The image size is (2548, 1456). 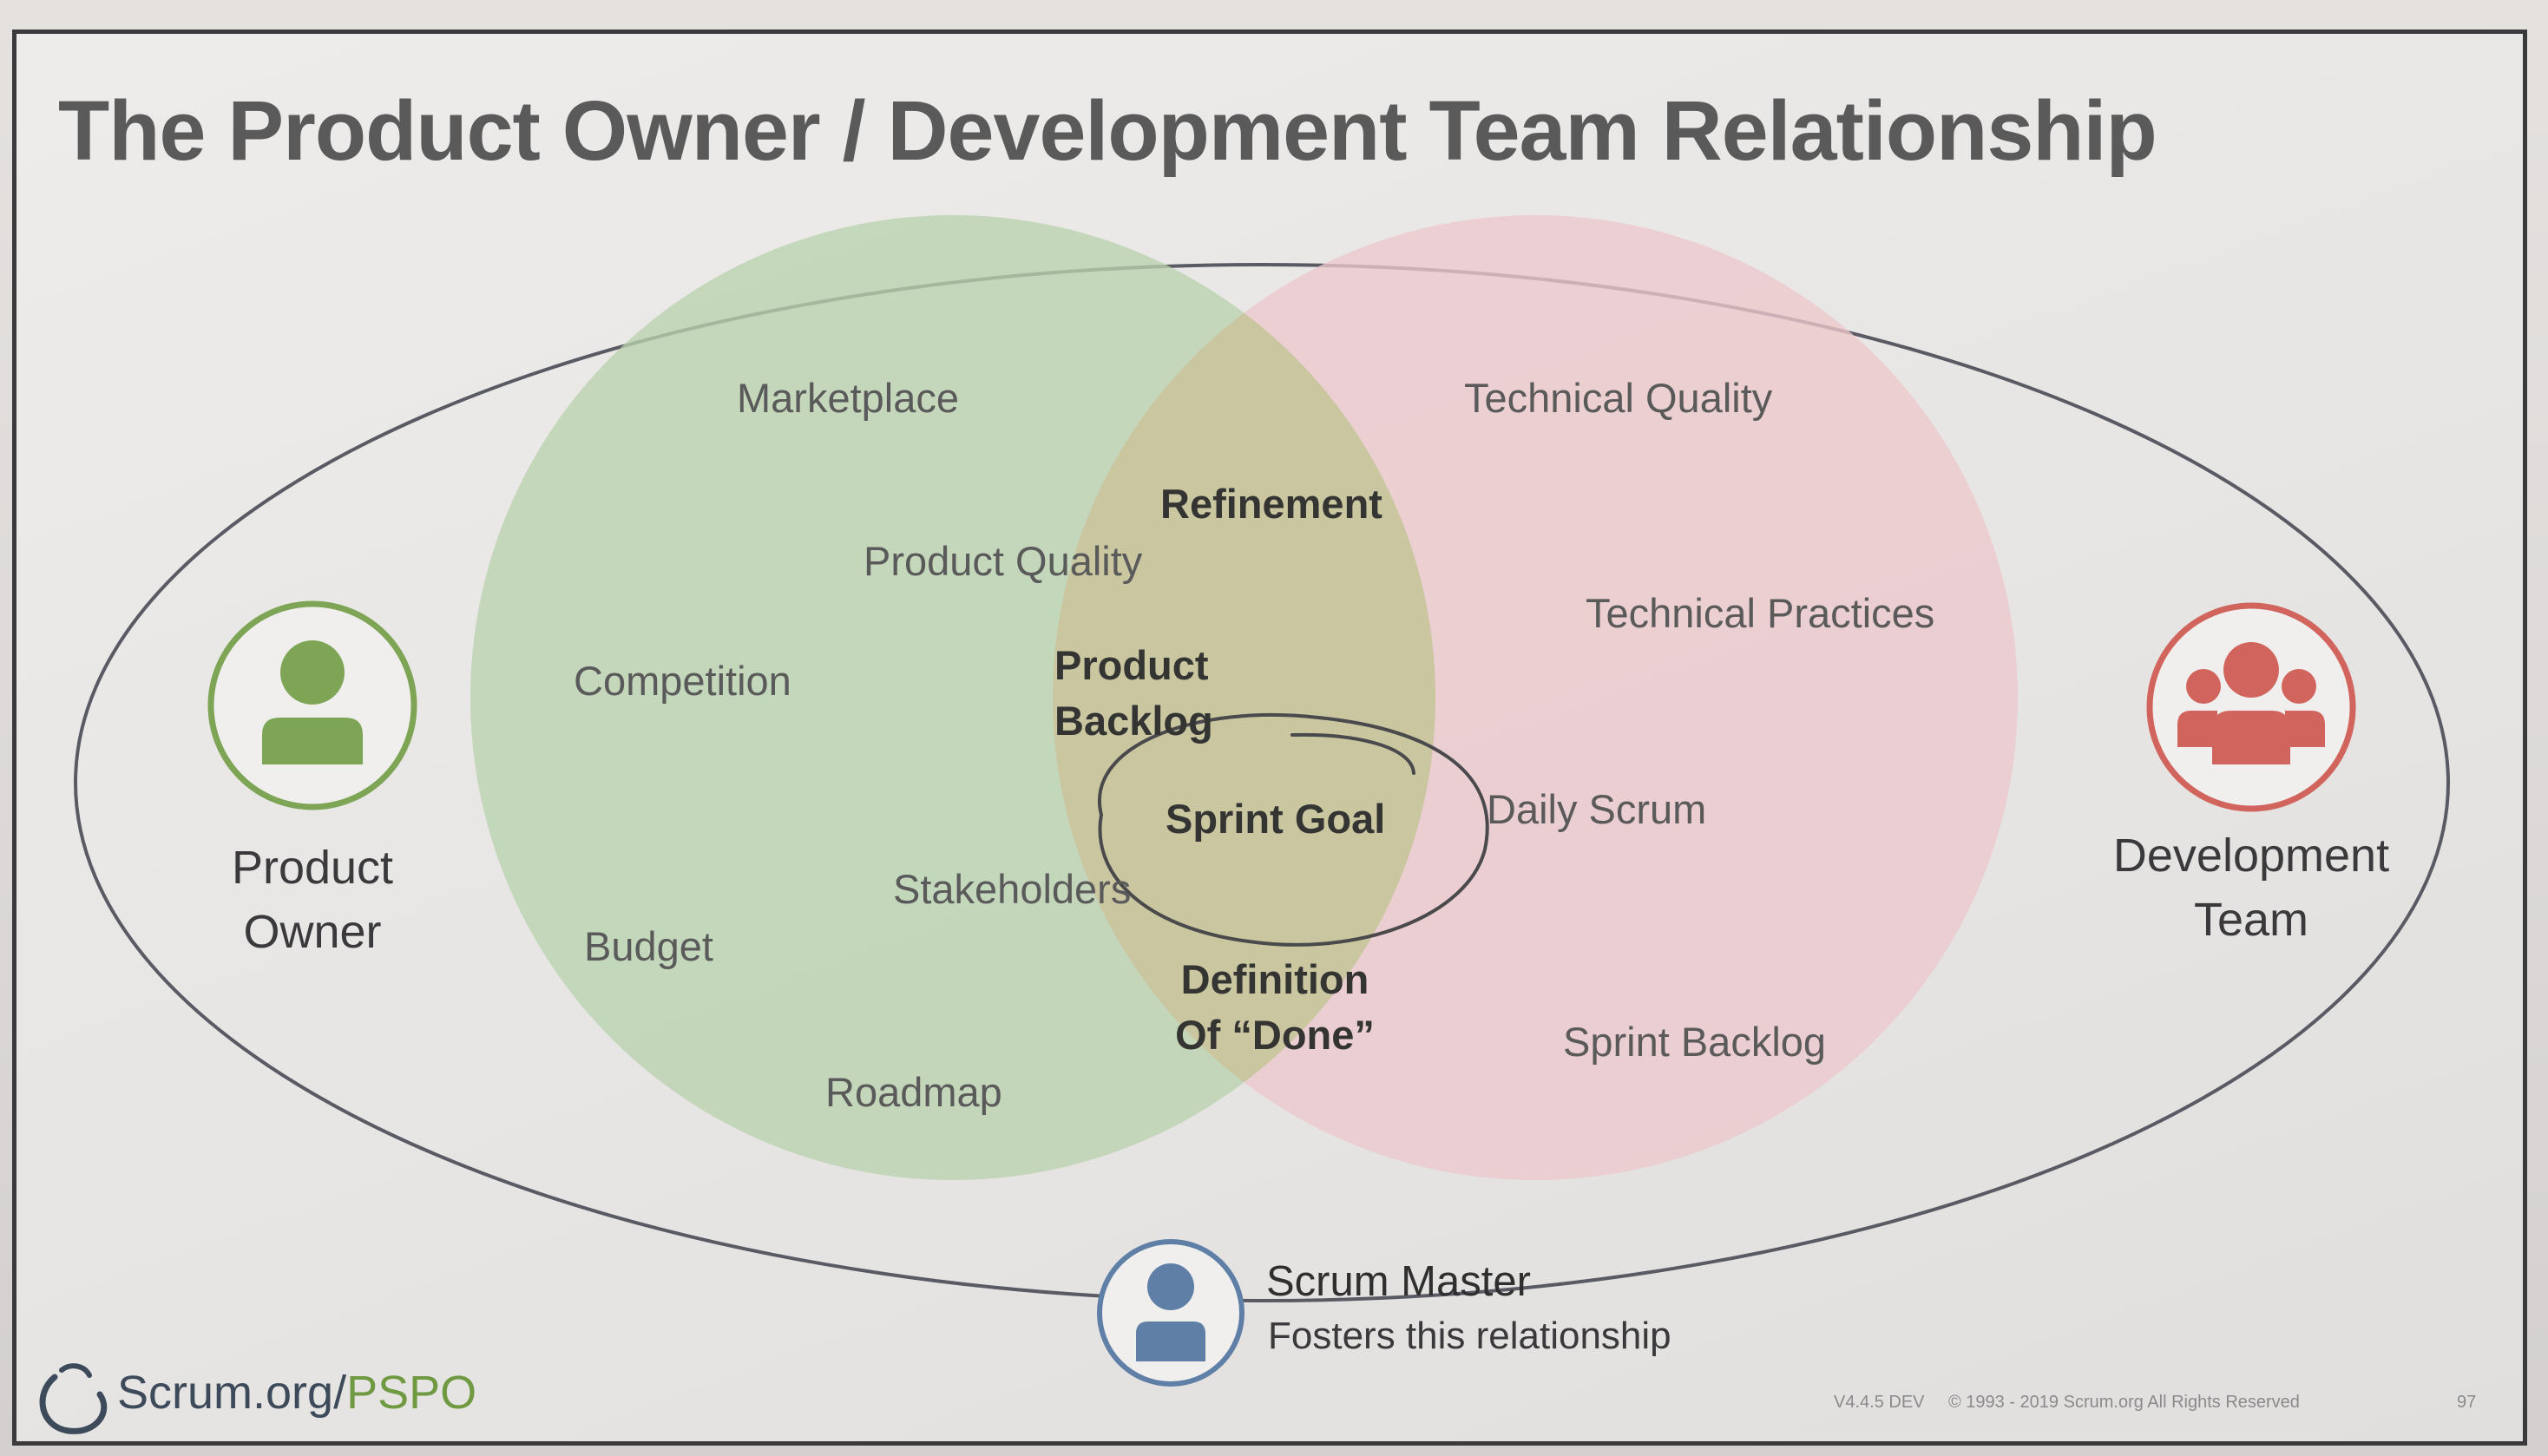 I want to click on development-team-icon, so click(x=2251, y=707).